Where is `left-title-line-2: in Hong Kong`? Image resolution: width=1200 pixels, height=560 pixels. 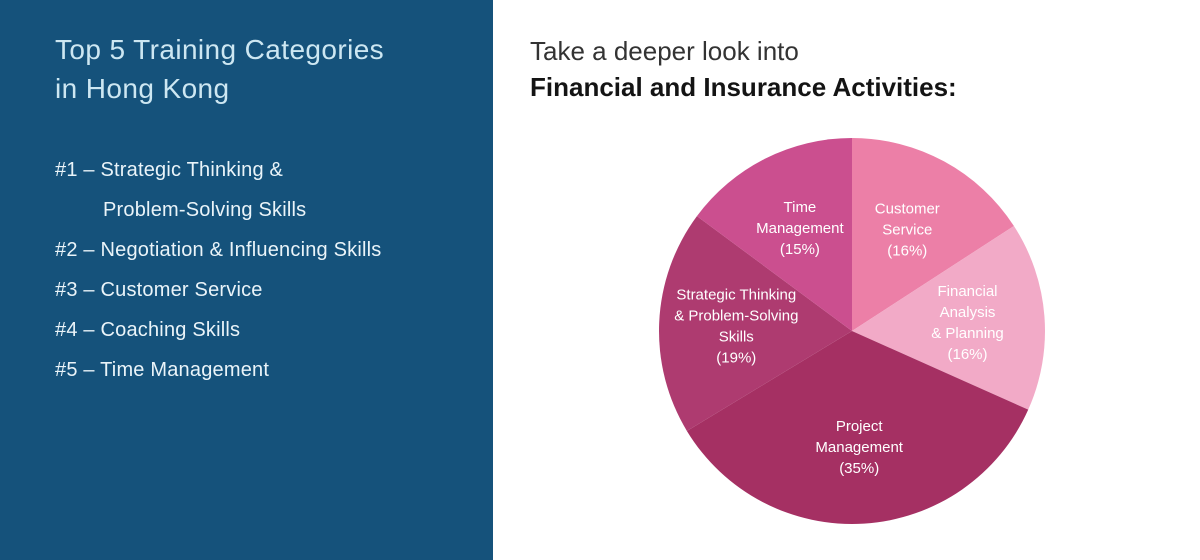
left-title-line-2: in Hong Kong is located at coordinates (142, 88).